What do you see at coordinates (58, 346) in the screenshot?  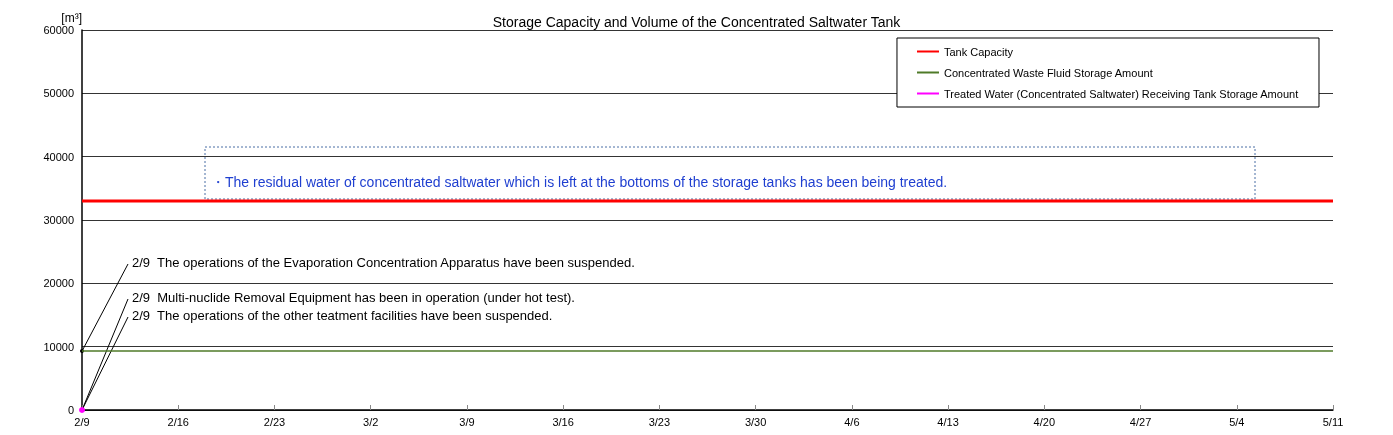 I see `y-tick-label: 10000` at bounding box center [58, 346].